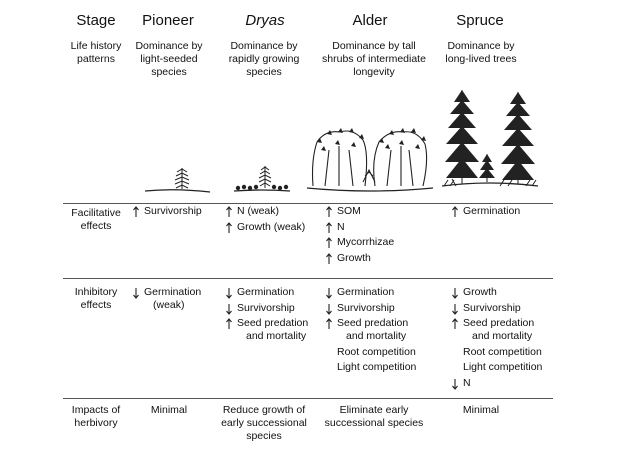 This screenshot has height=463, width=623. What do you see at coordinates (264, 59) in the screenshot?
I see `life-history-dryas: Dominance by rapidly growing species` at bounding box center [264, 59].